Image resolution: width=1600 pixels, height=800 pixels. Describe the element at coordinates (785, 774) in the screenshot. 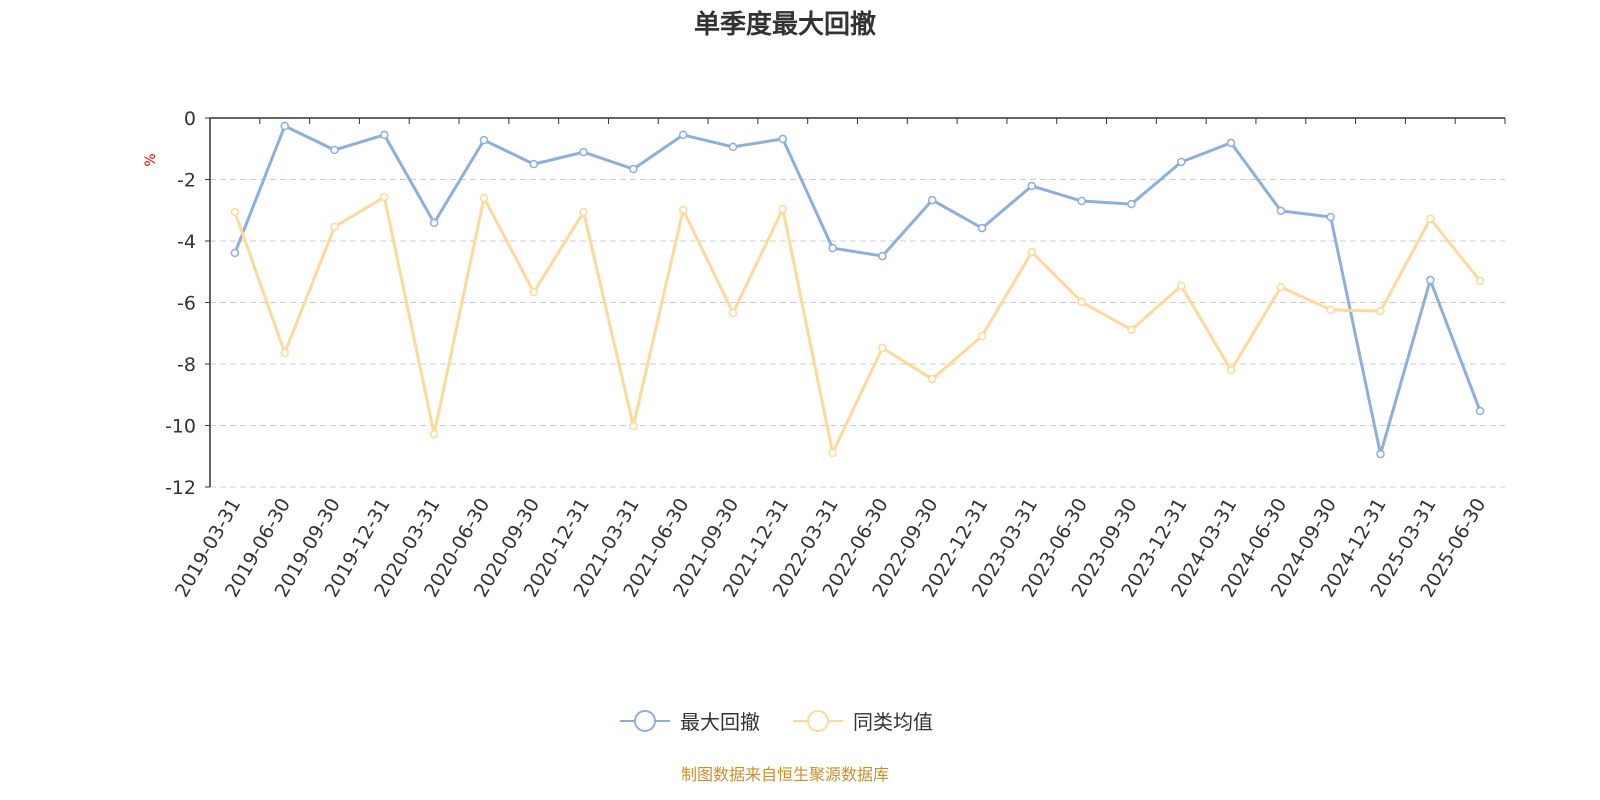

I see `footer-source: 制图数据来自恒生聚源数据库` at that location.